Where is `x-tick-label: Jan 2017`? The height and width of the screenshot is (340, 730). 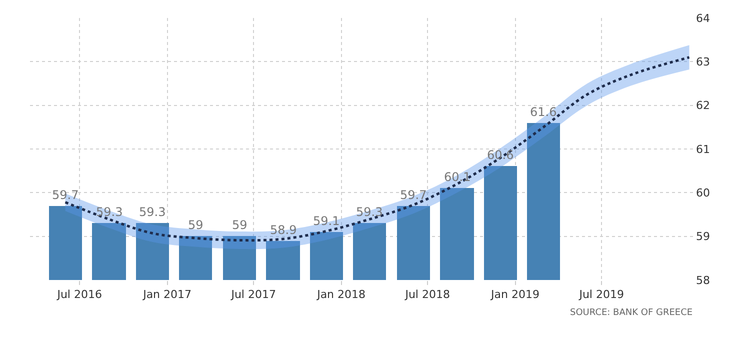 x-tick-label: Jan 2017 is located at coordinates (167, 295).